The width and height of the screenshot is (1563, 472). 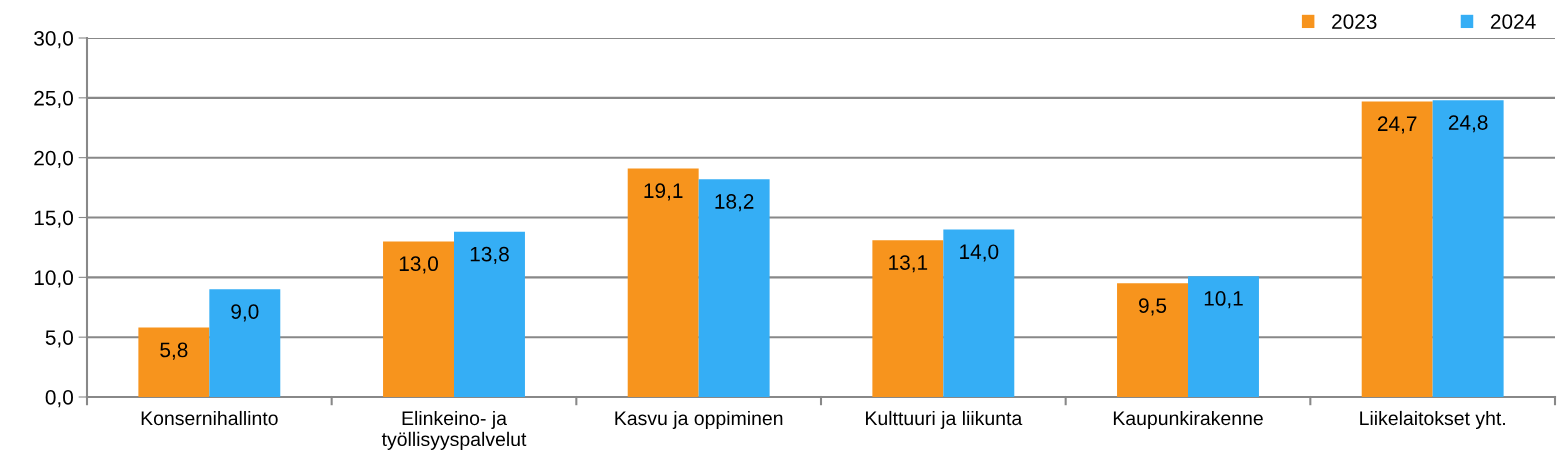 I want to click on legend-label: 2024, so click(x=1513, y=21).